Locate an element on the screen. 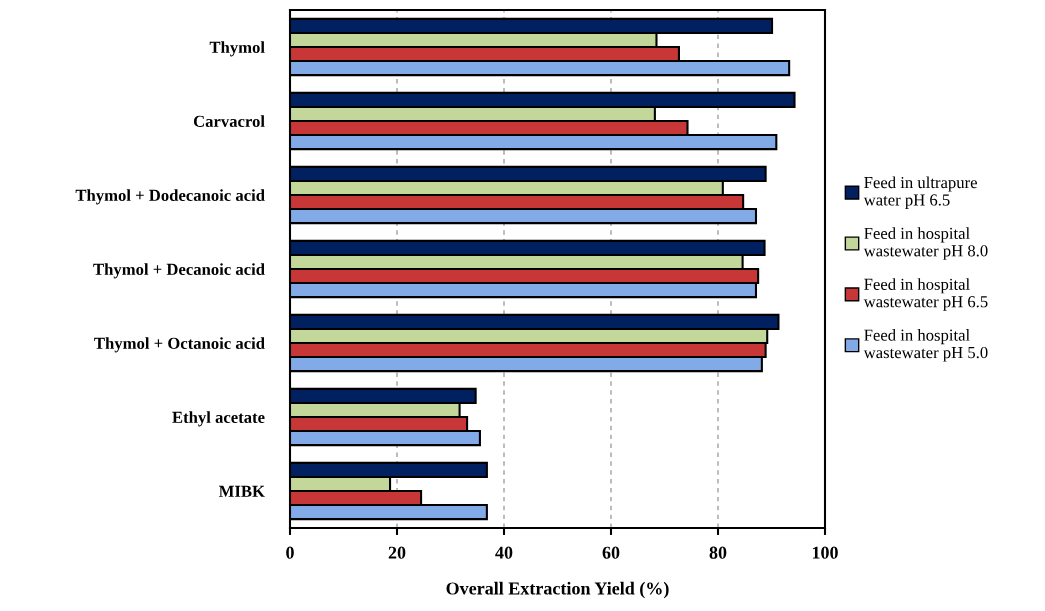  legend-label: Feed in ultrapure water pH 6.5 is located at coordinates (920, 192).